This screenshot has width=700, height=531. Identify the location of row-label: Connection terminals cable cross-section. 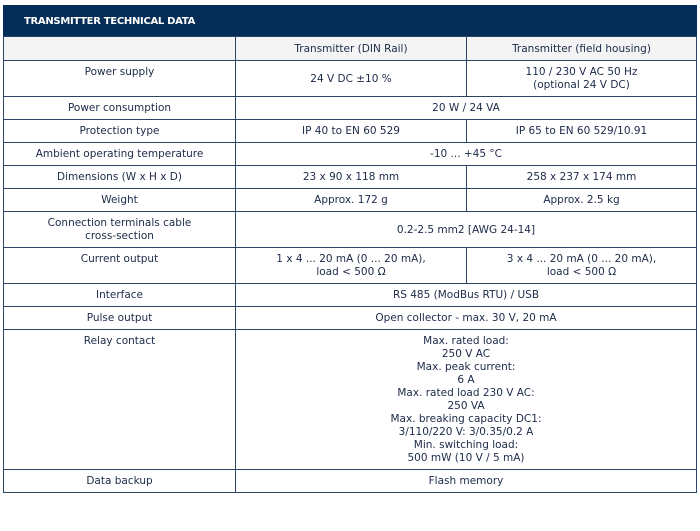
(119, 229).